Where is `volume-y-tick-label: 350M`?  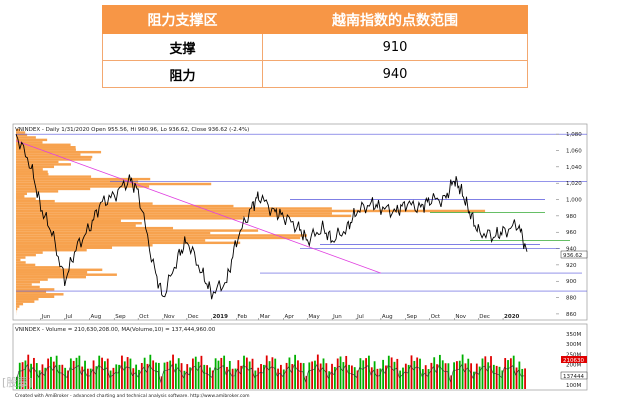
volume-y-tick-label: 350M is located at coordinates (573, 335).